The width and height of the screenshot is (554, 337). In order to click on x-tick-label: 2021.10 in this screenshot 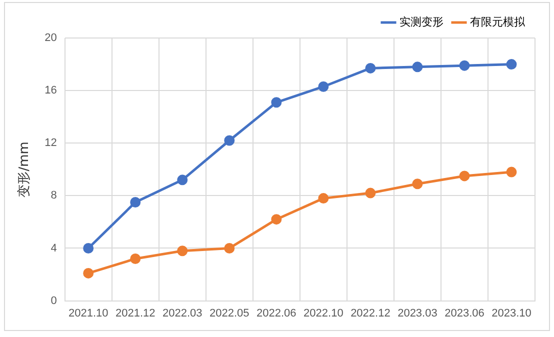, I will do `click(88, 313)`.